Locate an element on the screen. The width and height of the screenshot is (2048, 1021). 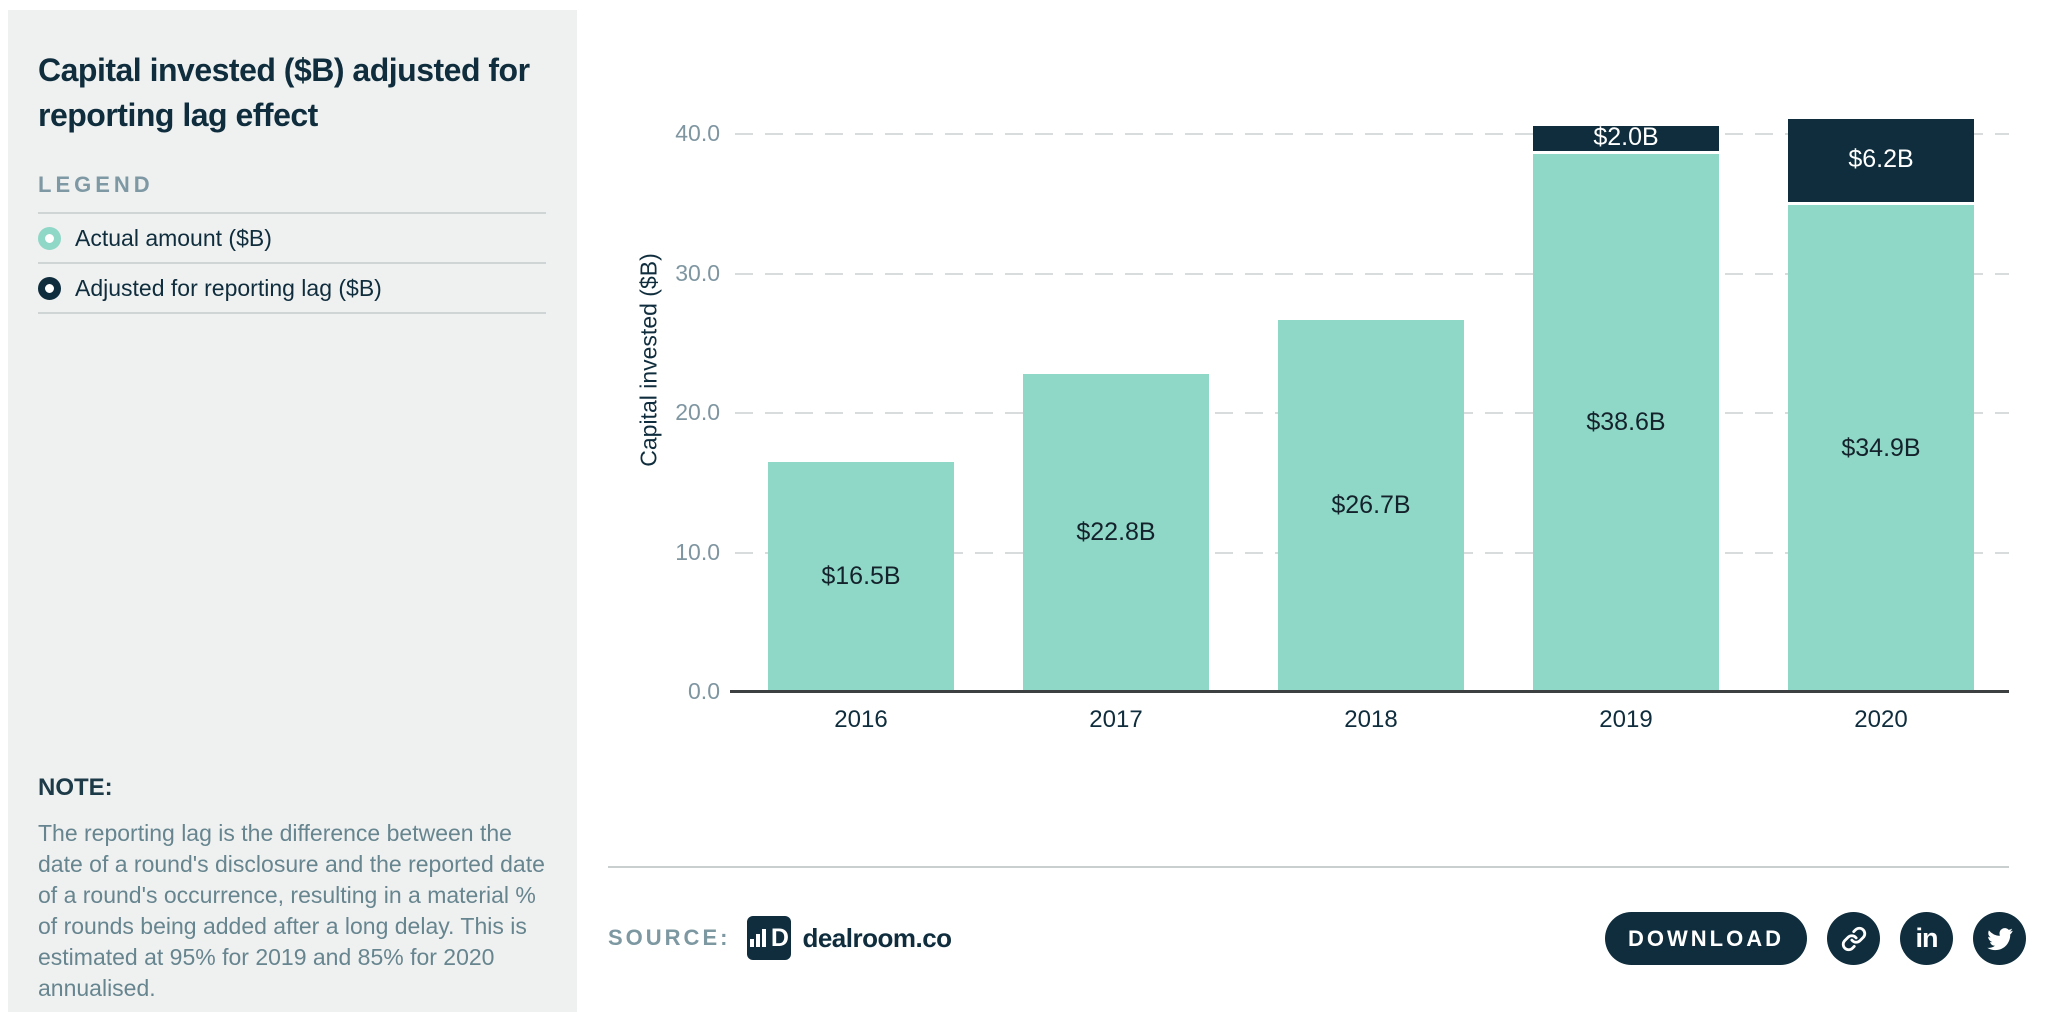
x-axis-label-2019: 2019 is located at coordinates (1626, 719).